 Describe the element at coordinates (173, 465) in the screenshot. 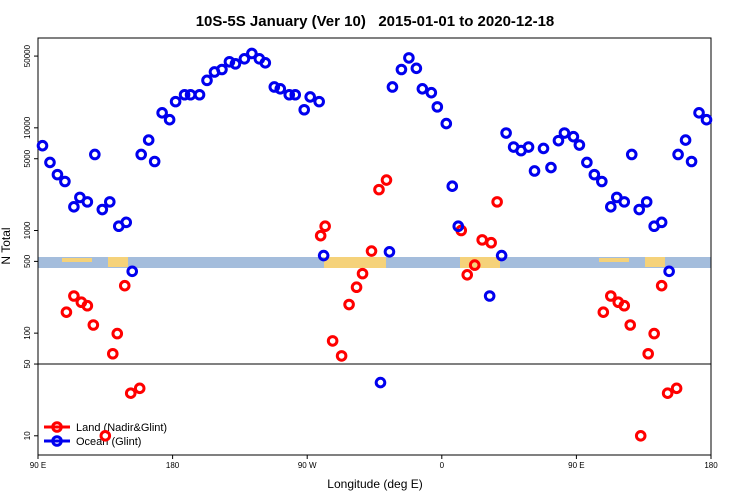

I see `x-tick-label: 180` at that location.